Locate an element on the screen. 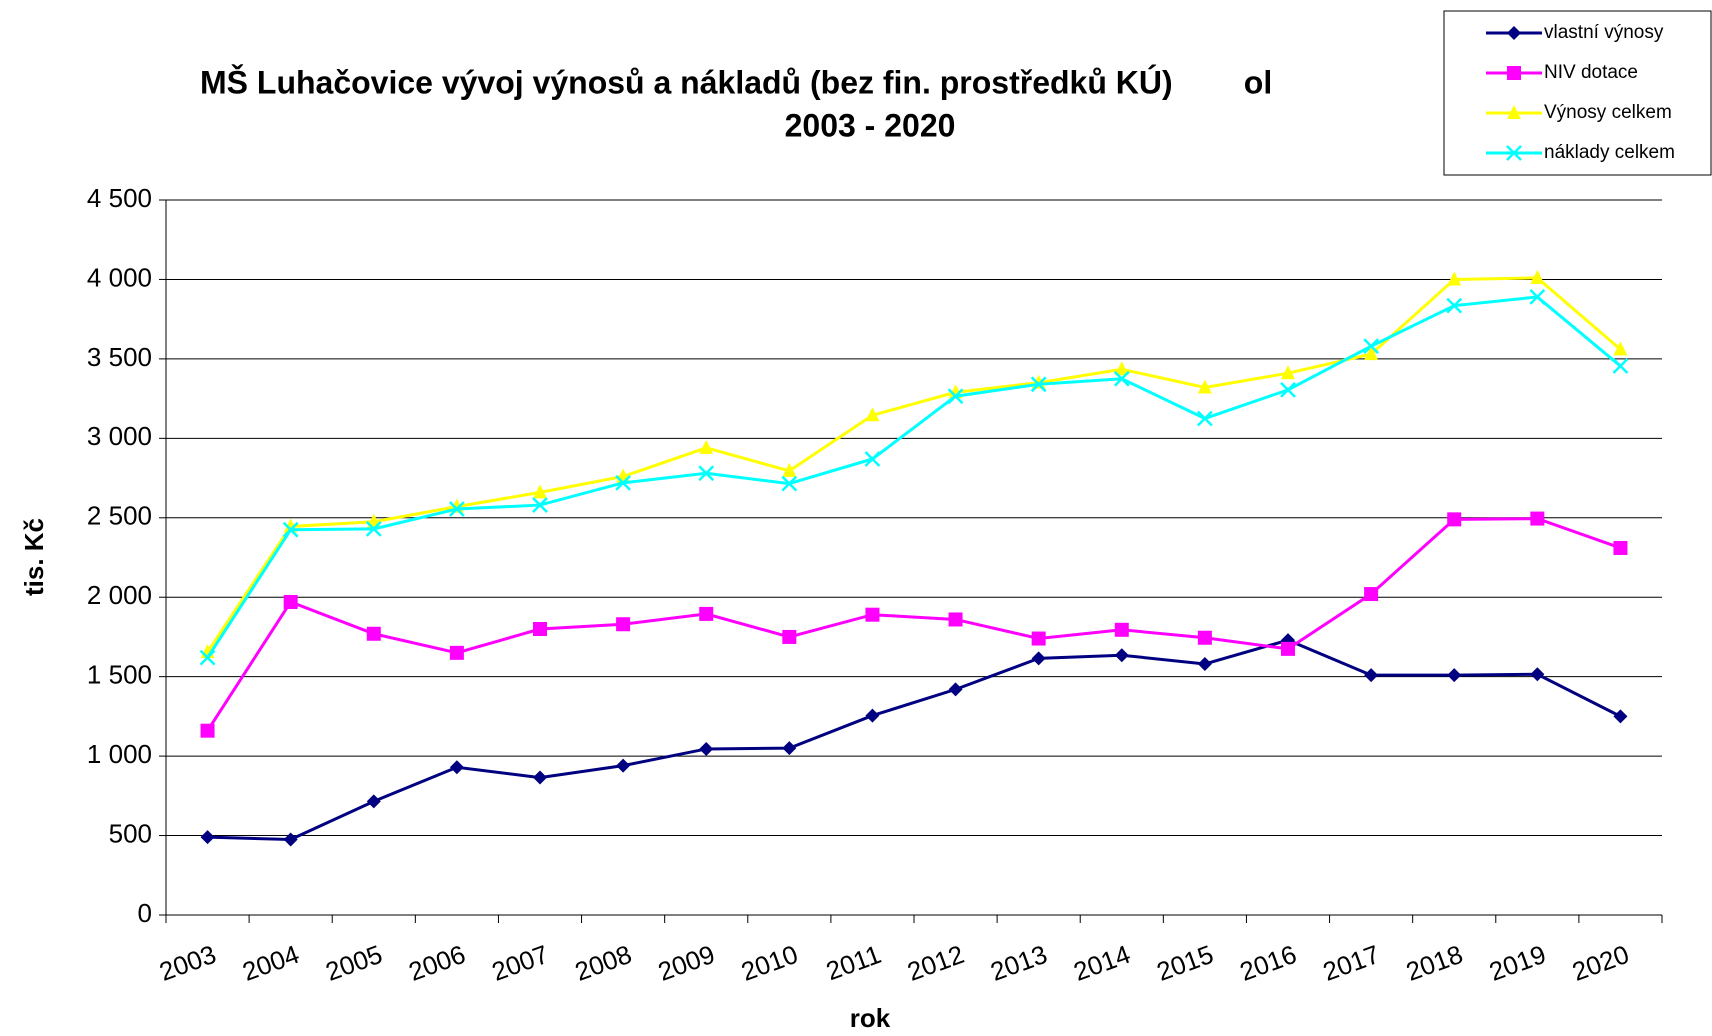 The height and width of the screenshot is (1036, 1712). y-tick-label: 3 000 is located at coordinates (119, 436).